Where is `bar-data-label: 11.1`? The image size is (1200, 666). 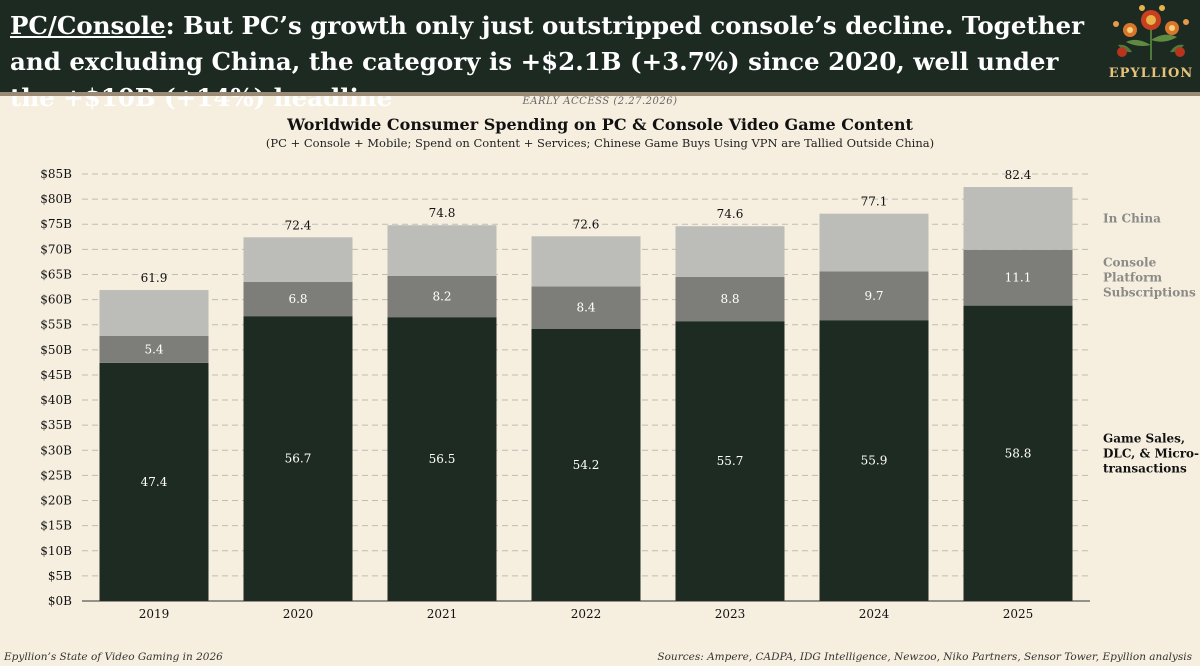
bar-data-label: 11.1 is located at coordinates (1018, 278).